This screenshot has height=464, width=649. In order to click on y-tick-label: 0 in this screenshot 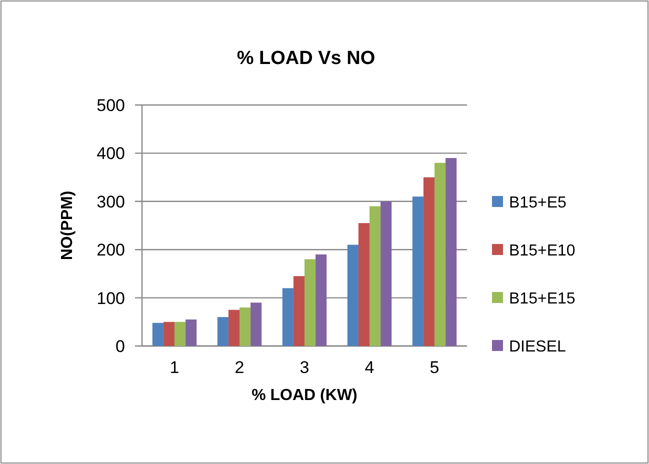, I will do `click(120, 346)`.